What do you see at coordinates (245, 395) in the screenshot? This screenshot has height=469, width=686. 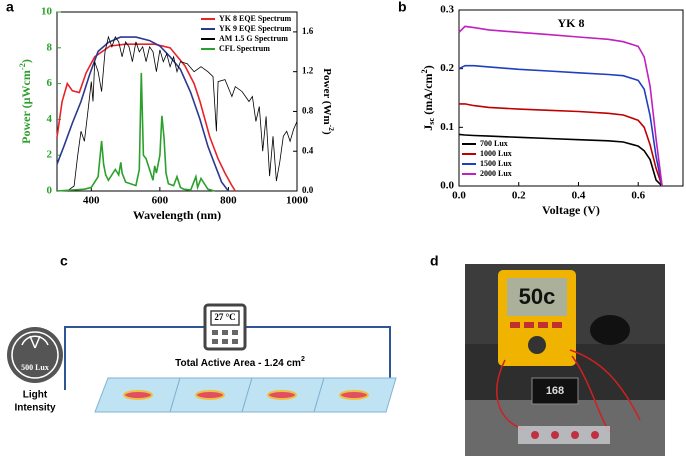 I see `slides` at bounding box center [245, 395].